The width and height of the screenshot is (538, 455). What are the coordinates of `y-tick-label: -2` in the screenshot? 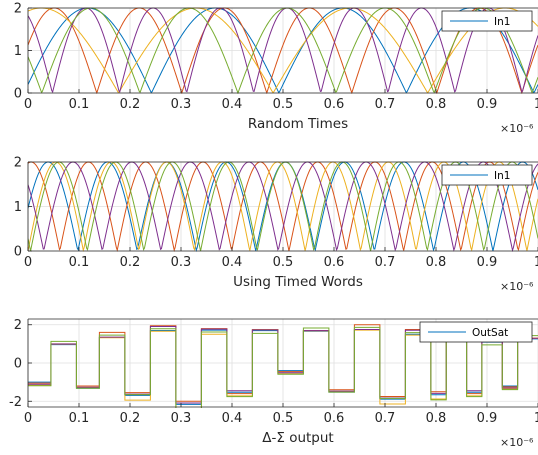 It's located at (15, 402).